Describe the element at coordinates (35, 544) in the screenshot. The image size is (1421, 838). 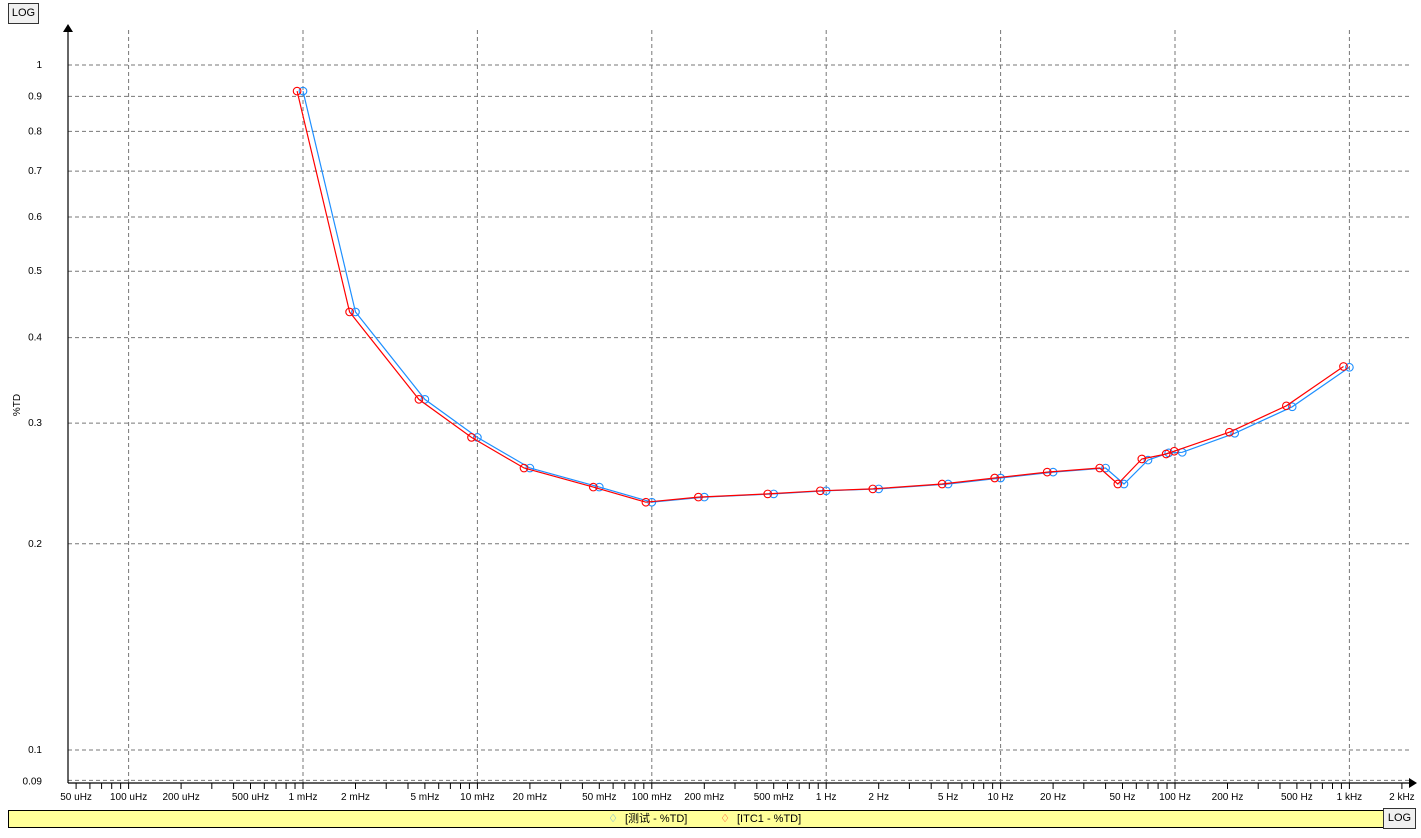
I see `y-tick-label: 0.2` at that location.